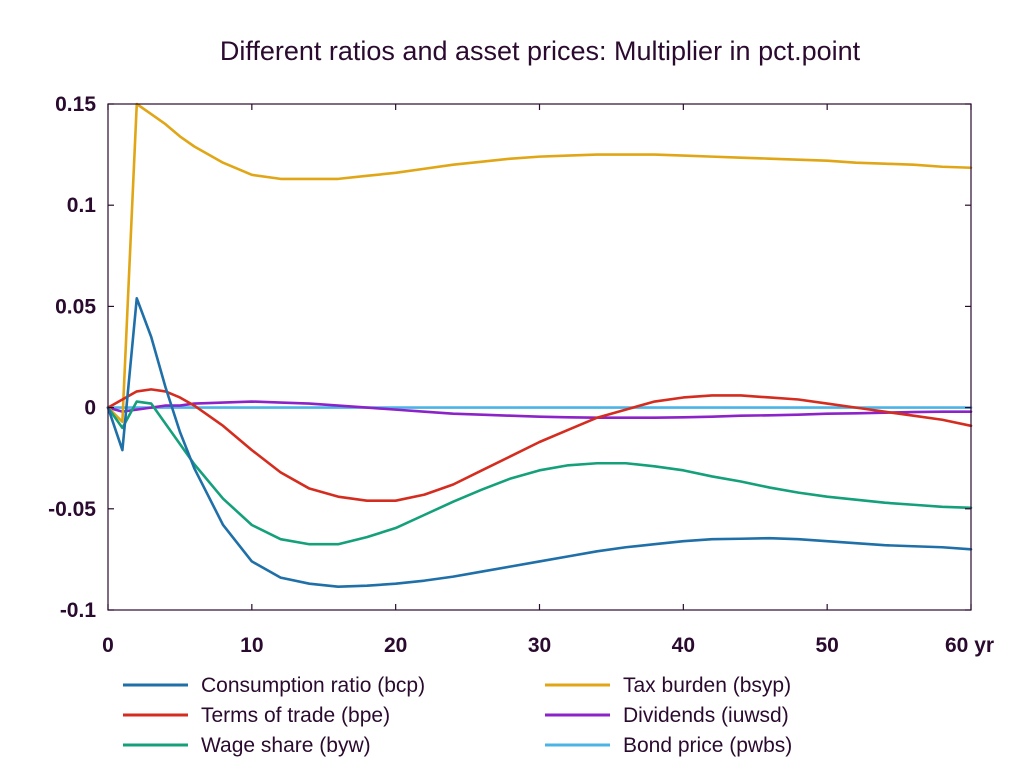  What do you see at coordinates (108, 645) in the screenshot?
I see `x-tick-label: 0` at bounding box center [108, 645].